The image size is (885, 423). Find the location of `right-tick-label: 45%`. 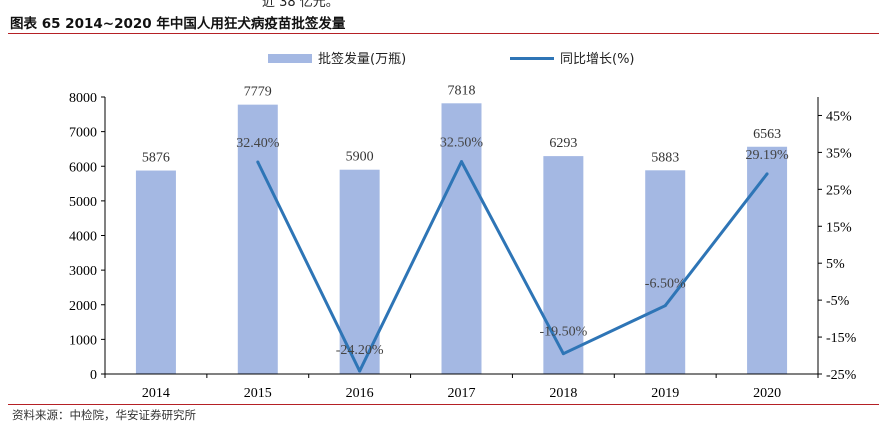

right-tick-label: 45% is located at coordinates (839, 116).